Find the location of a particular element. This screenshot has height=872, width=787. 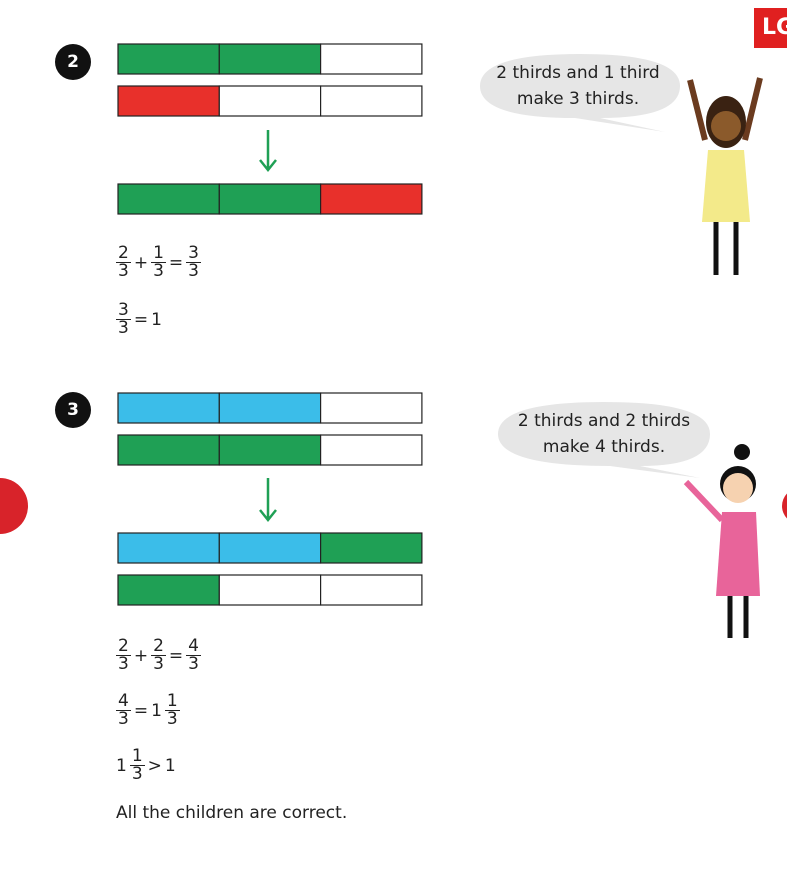

step-number: 3 is located at coordinates (73, 410).